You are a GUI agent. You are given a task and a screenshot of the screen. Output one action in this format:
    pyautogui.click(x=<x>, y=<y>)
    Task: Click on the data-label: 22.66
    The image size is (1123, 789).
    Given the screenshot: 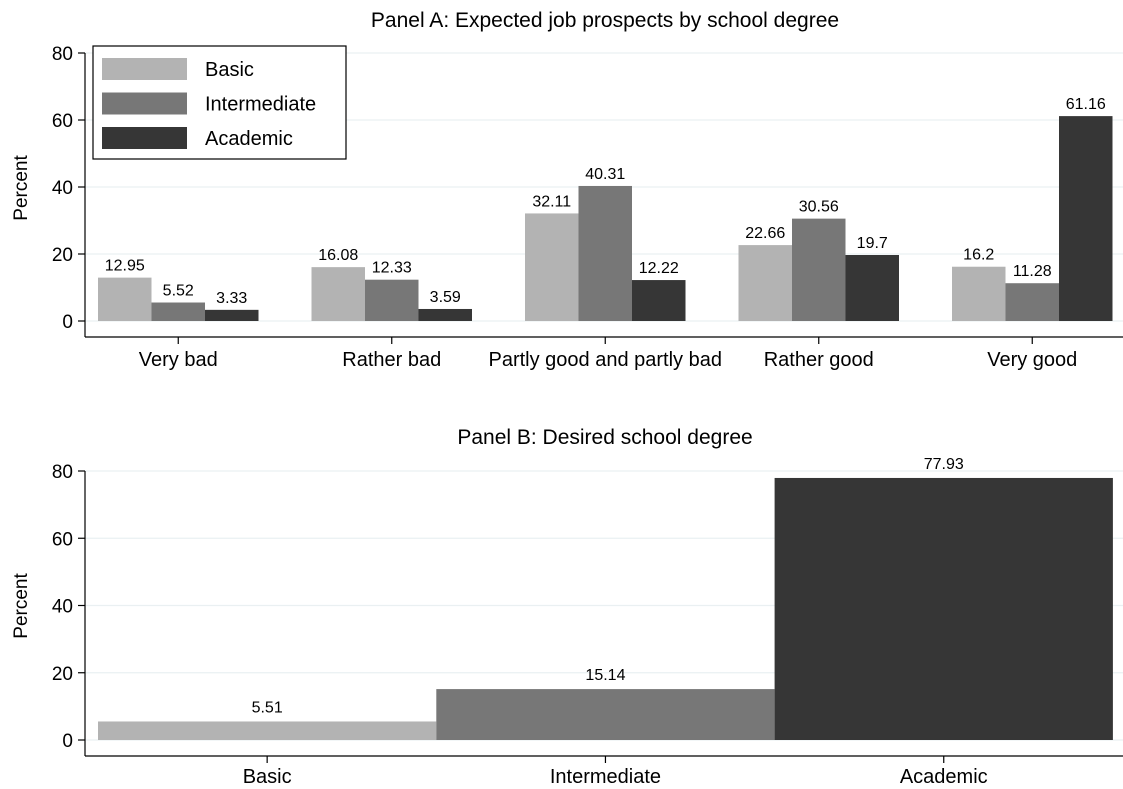 What is the action you would take?
    pyautogui.click(x=765, y=233)
    